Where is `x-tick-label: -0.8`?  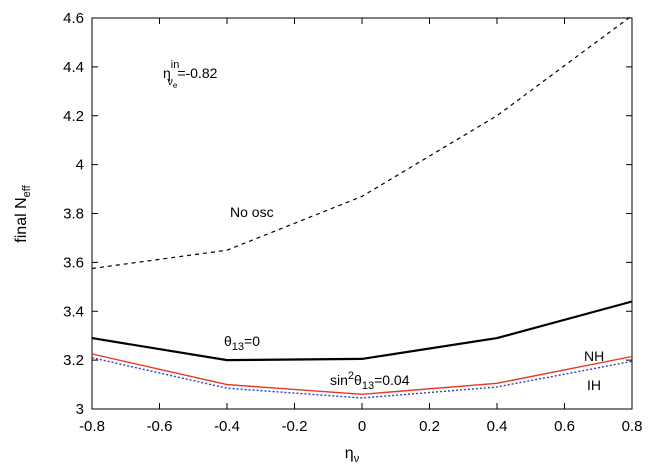 x-tick-label: -0.8 is located at coordinates (92, 426).